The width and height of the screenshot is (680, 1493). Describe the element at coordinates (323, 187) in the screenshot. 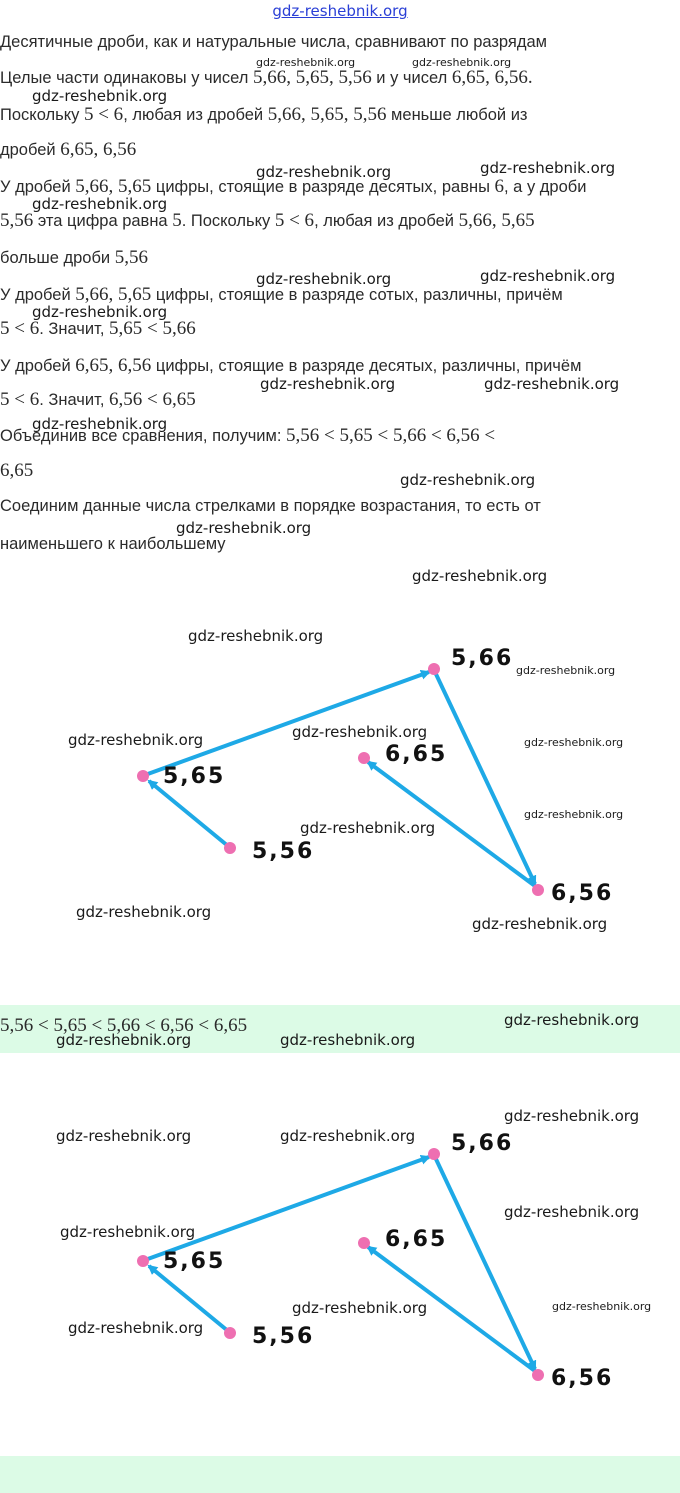

I see `text: цифры, стоящие в разряде десятых, равны` at that location.